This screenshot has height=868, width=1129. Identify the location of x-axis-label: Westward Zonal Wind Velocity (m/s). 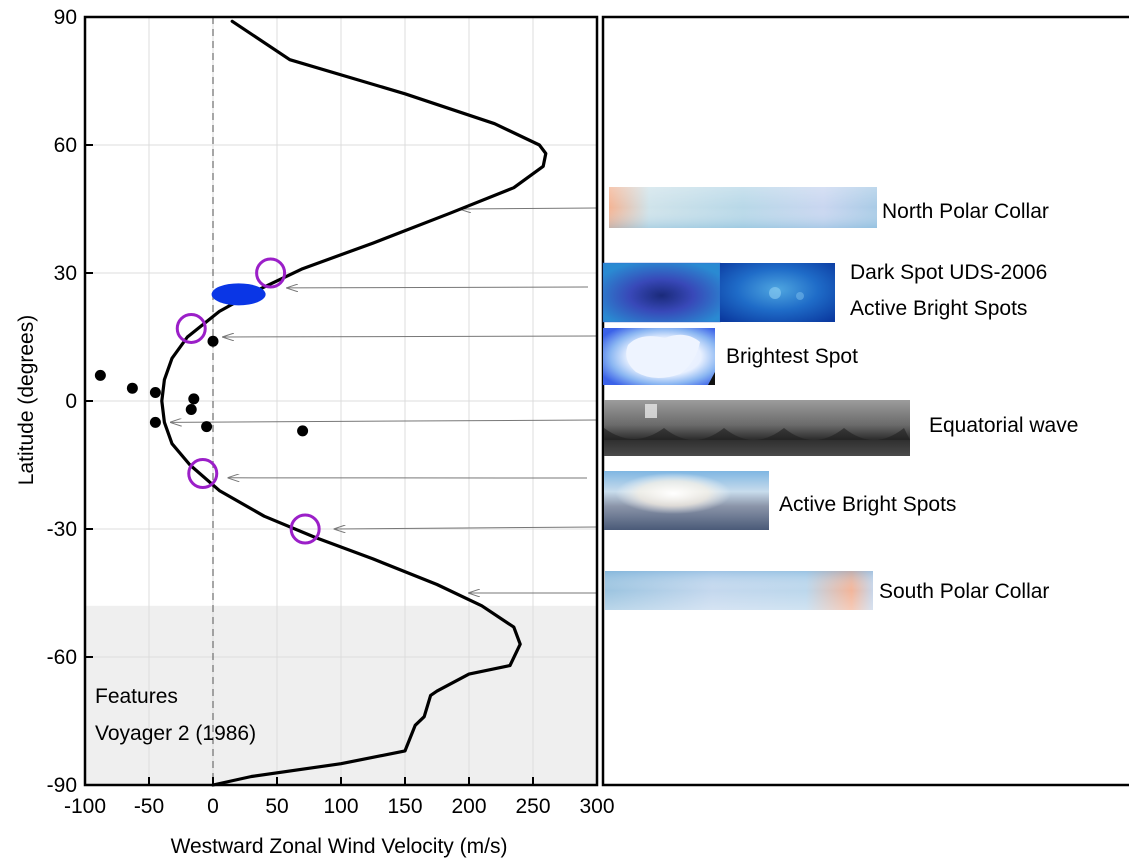
(339, 846).